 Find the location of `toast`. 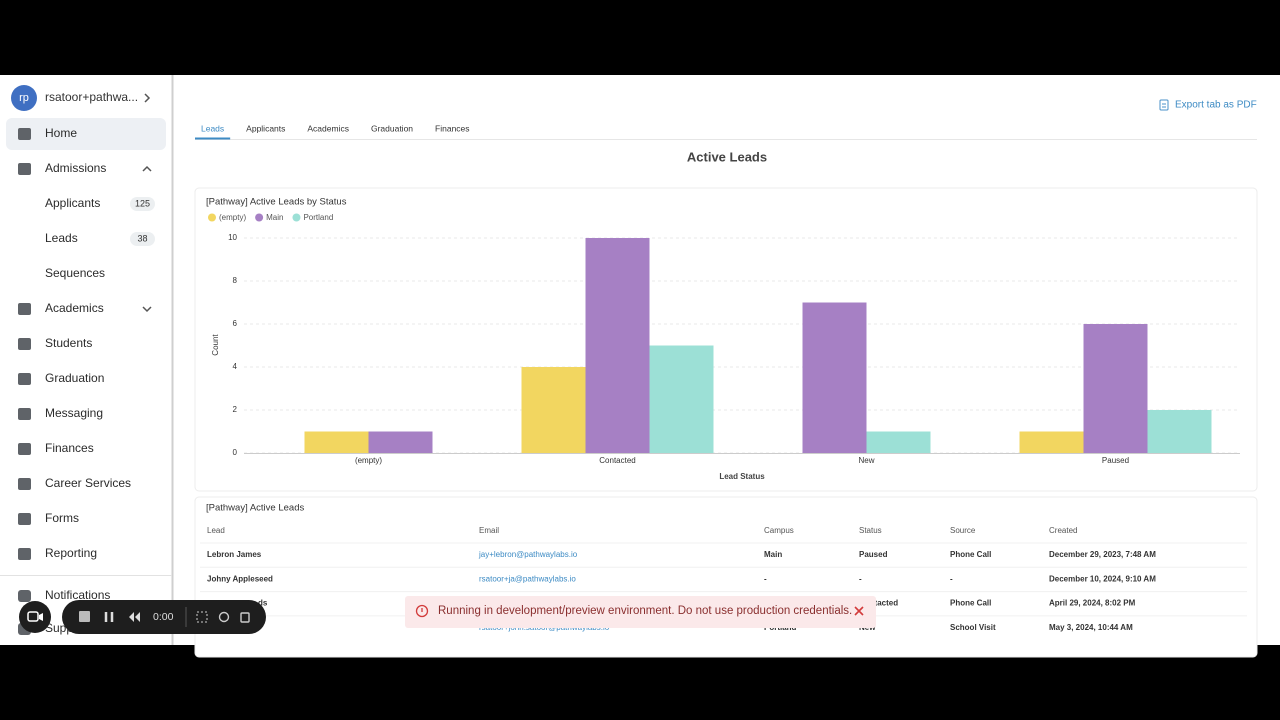

toast is located at coordinates (640, 612).